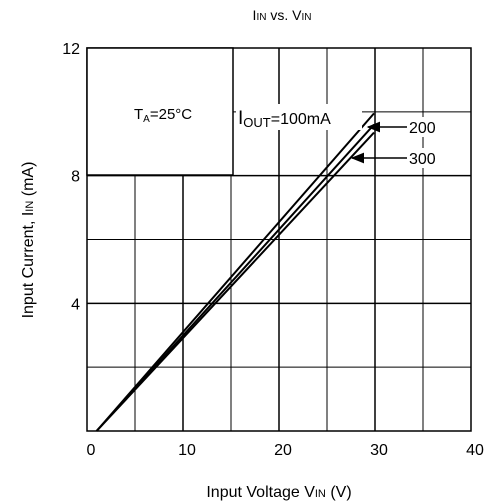  I want to click on x-tick-label-20: 20, so click(283, 450).